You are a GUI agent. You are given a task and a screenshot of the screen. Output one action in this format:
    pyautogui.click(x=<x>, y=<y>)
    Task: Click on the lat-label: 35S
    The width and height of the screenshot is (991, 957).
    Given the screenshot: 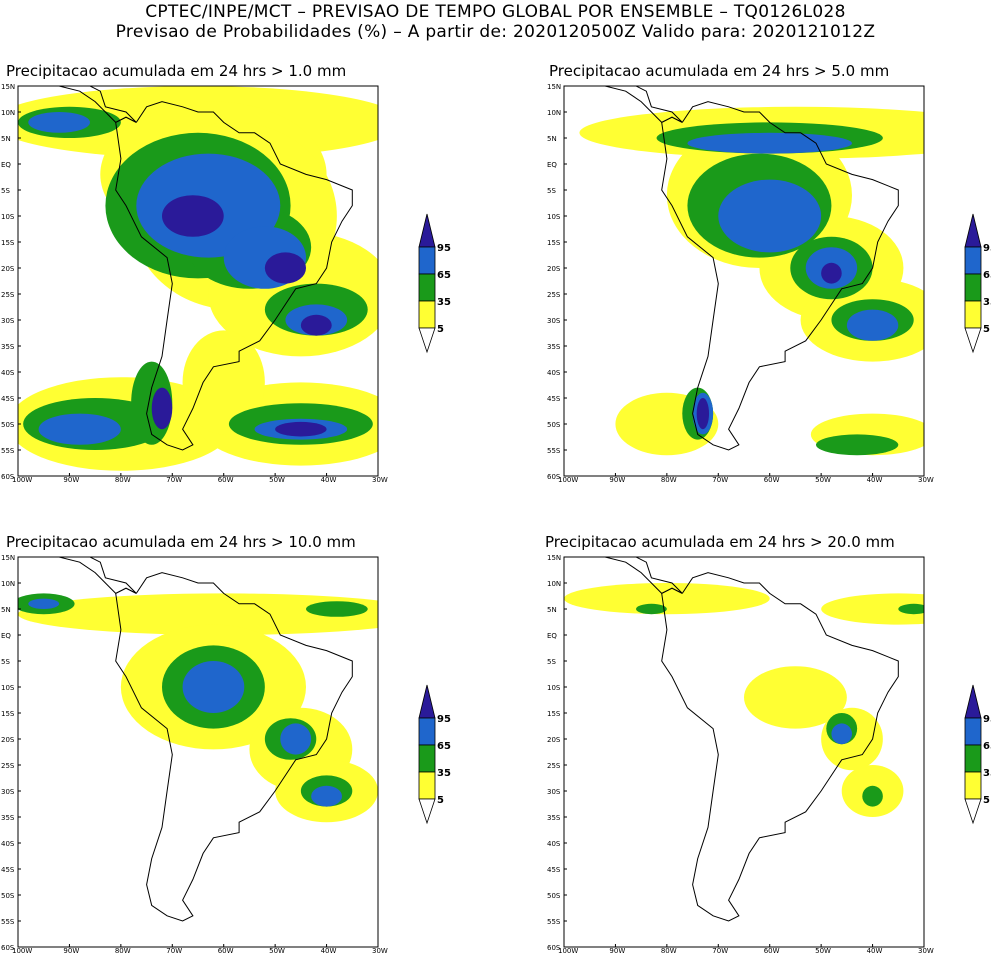 What is the action you would take?
    pyautogui.click(x=554, y=818)
    